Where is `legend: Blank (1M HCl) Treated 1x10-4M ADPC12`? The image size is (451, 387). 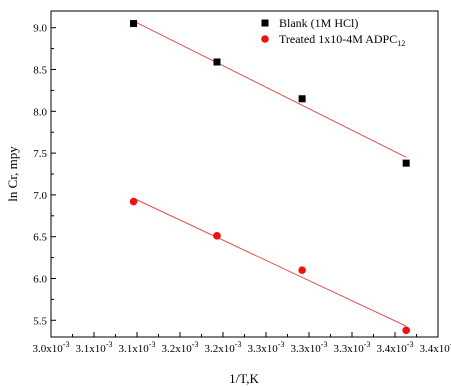
legend: Blank (1M HCl) Treated 1x10-4M ADPC12 is located at coordinates (333, 32).